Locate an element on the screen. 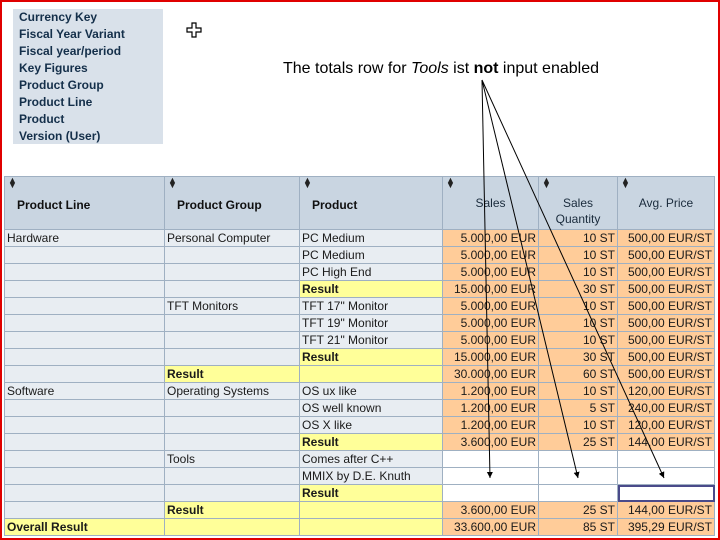 The image size is (720, 540). cell-avg-price: 395,29 EUR/ST is located at coordinates (666, 527).